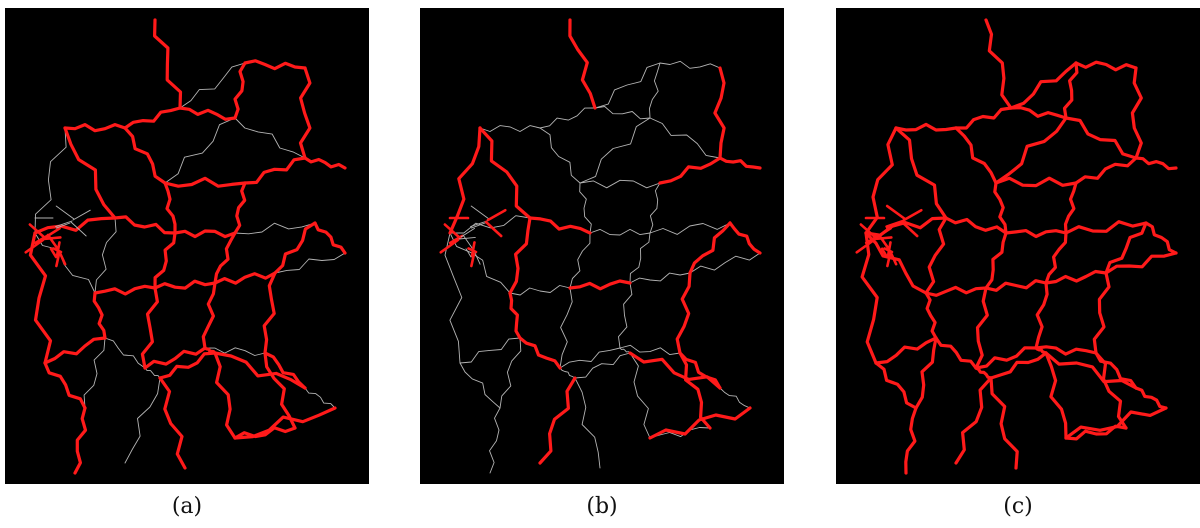 Image resolution: width=1200 pixels, height=528 pixels. What do you see at coordinates (1018, 506) in the screenshot?
I see `caption-c: (c)` at bounding box center [1018, 506].